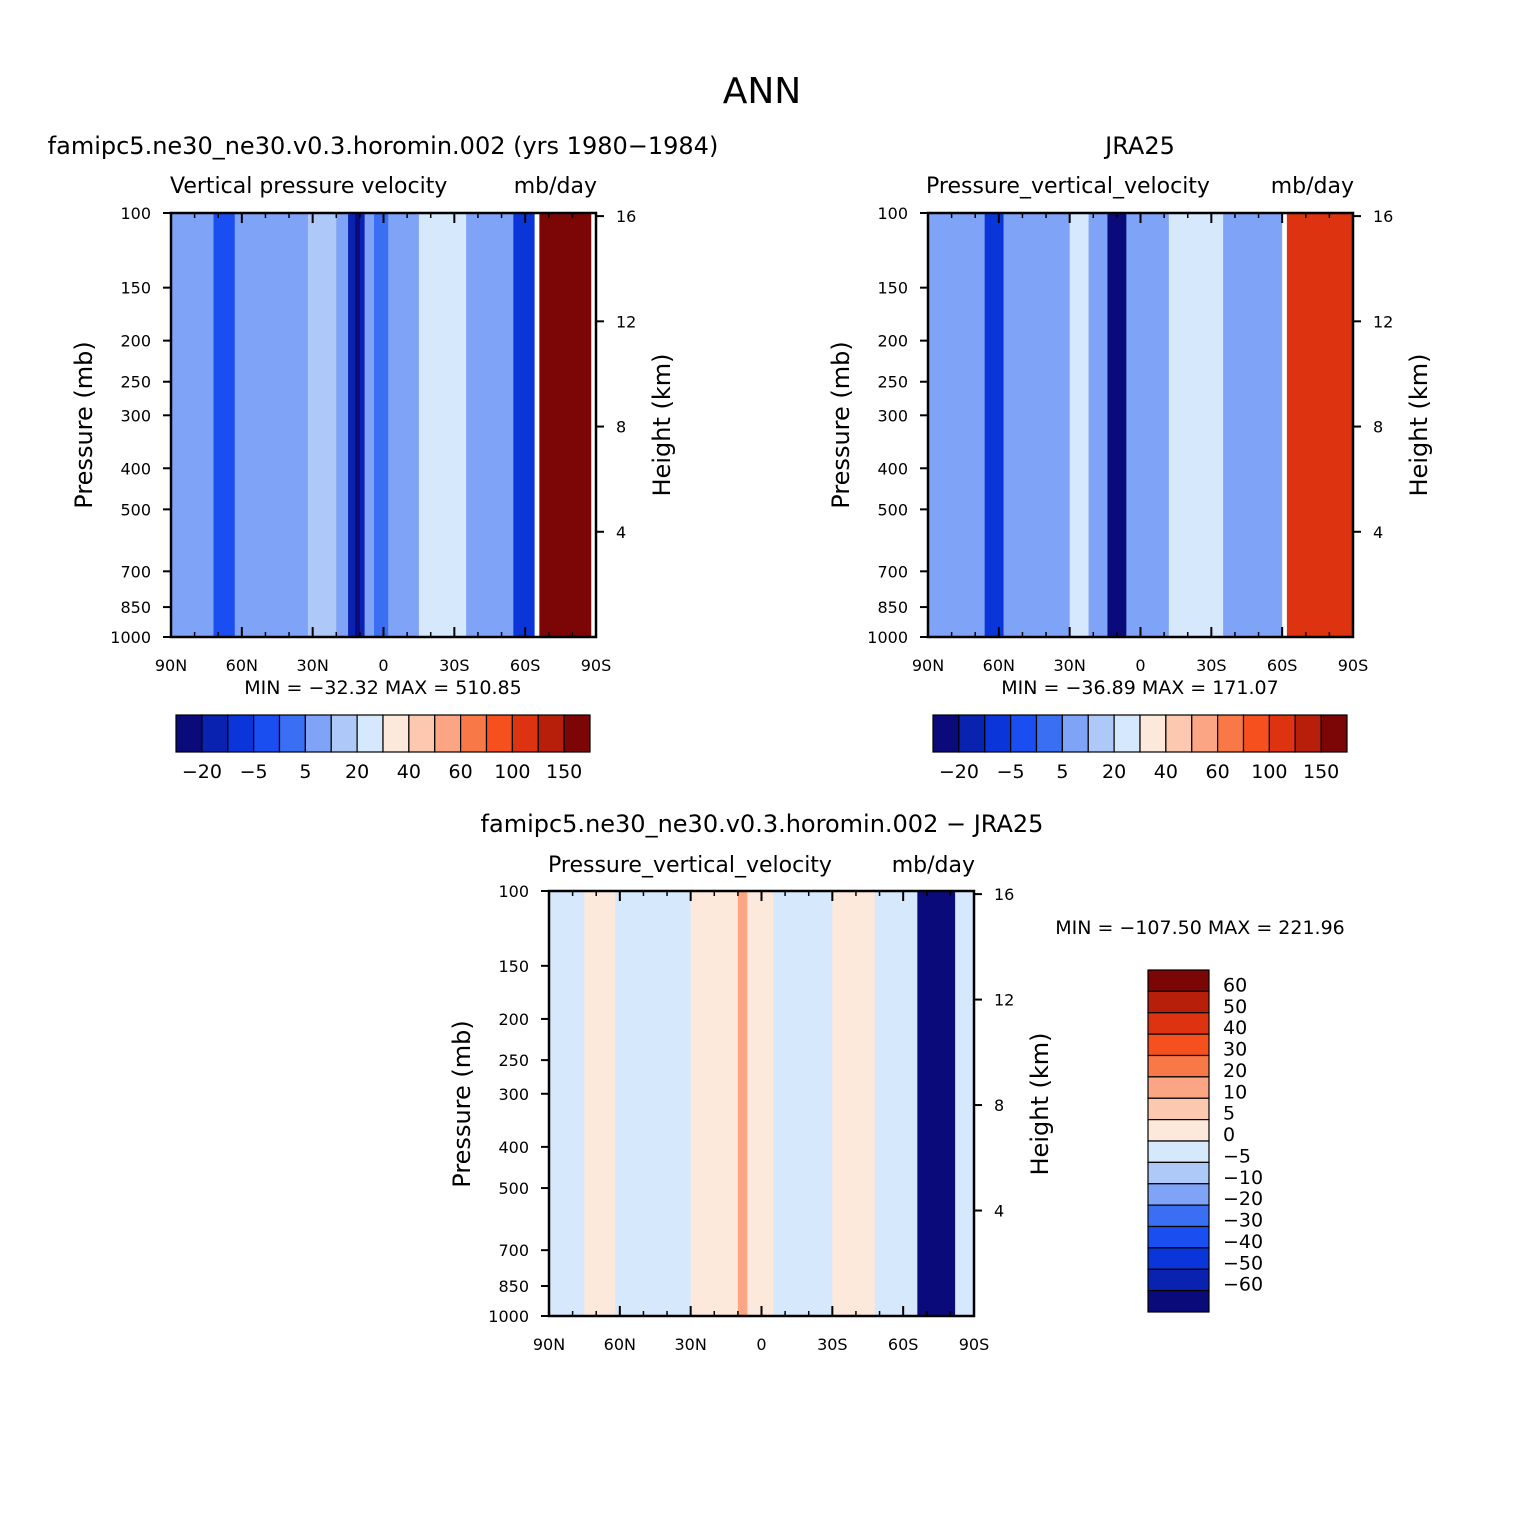  What do you see at coordinates (1235, 1007) in the screenshot?
I see `colorbar-label: 50` at bounding box center [1235, 1007].